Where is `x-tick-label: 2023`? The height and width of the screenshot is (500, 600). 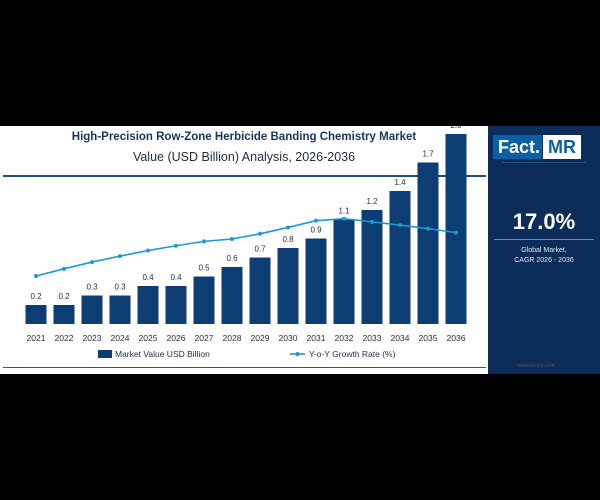
x-tick-label: 2023 is located at coordinates (92, 338).